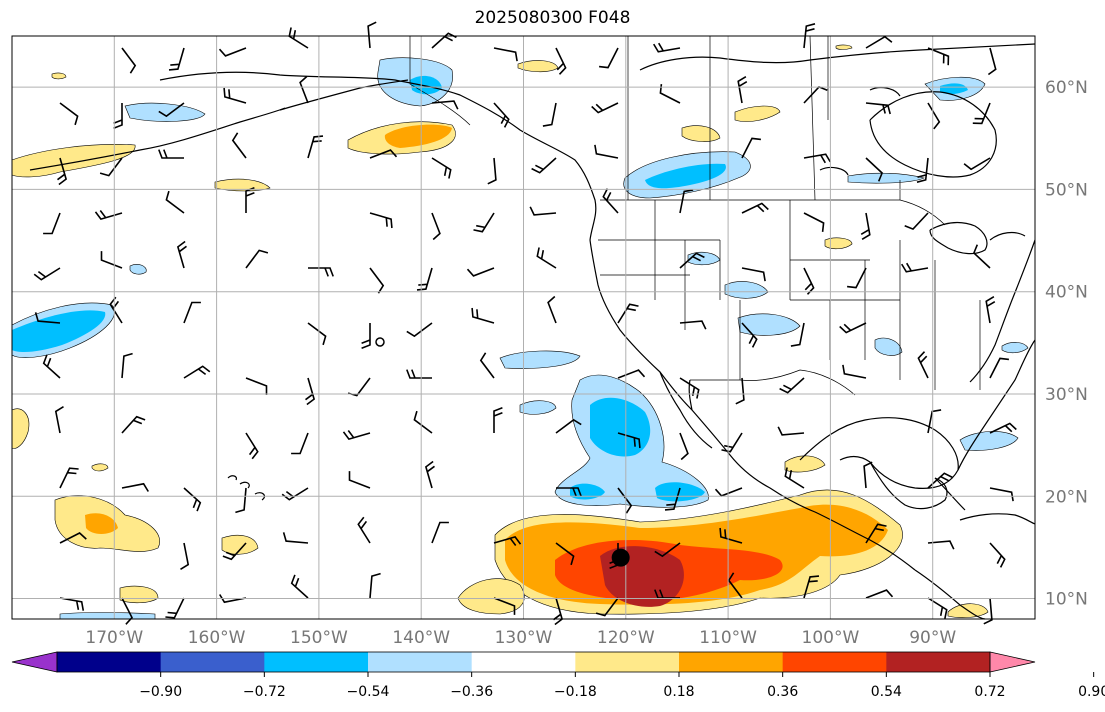 The width and height of the screenshot is (1105, 712). I want to click on longitude-label: 150°W, so click(319, 638).